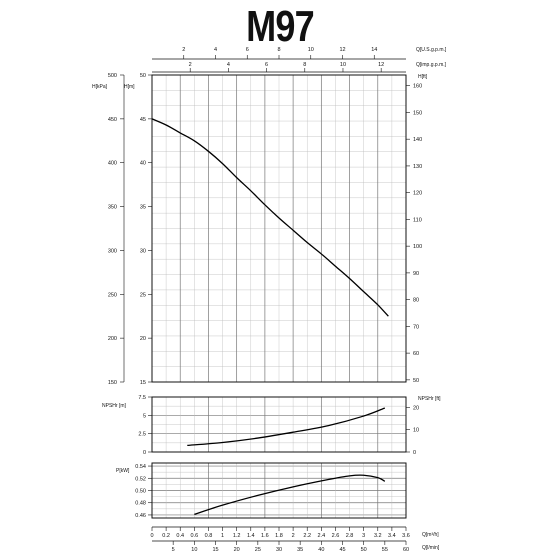 This screenshot has width=560, height=560. Describe the element at coordinates (414, 453) in the screenshot. I see `npsh-ft-tick-label: 0` at that location.